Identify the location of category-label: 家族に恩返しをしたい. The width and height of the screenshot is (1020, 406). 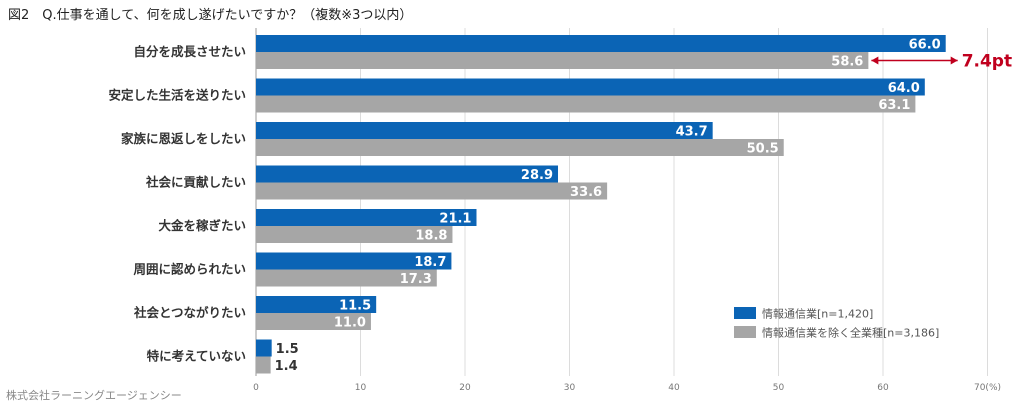
(183, 138).